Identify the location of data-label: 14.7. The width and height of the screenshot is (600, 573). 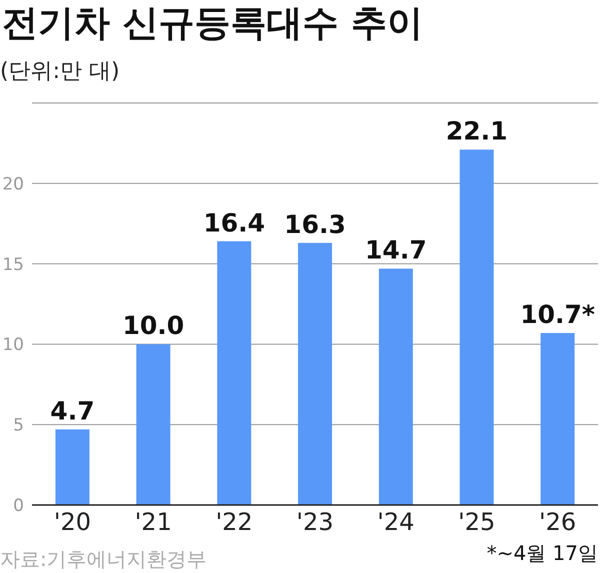
(396, 250).